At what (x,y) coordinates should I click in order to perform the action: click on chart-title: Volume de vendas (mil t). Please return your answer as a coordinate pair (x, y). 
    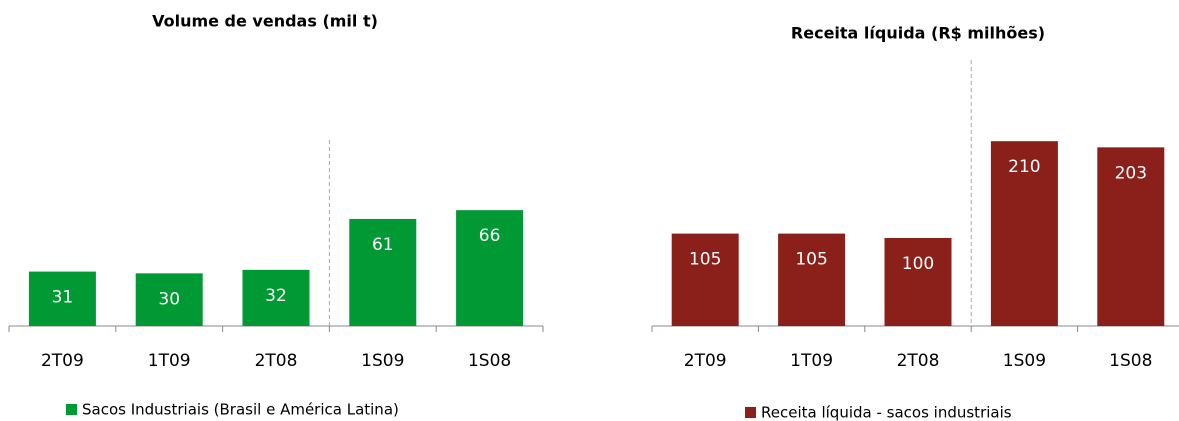
    Looking at the image, I should click on (265, 21).